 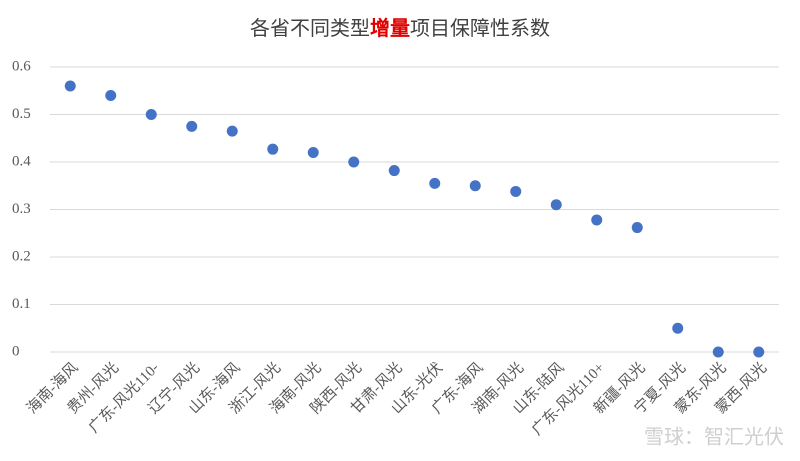 I want to click on y-tick-label: 0.5, so click(x=21, y=114).